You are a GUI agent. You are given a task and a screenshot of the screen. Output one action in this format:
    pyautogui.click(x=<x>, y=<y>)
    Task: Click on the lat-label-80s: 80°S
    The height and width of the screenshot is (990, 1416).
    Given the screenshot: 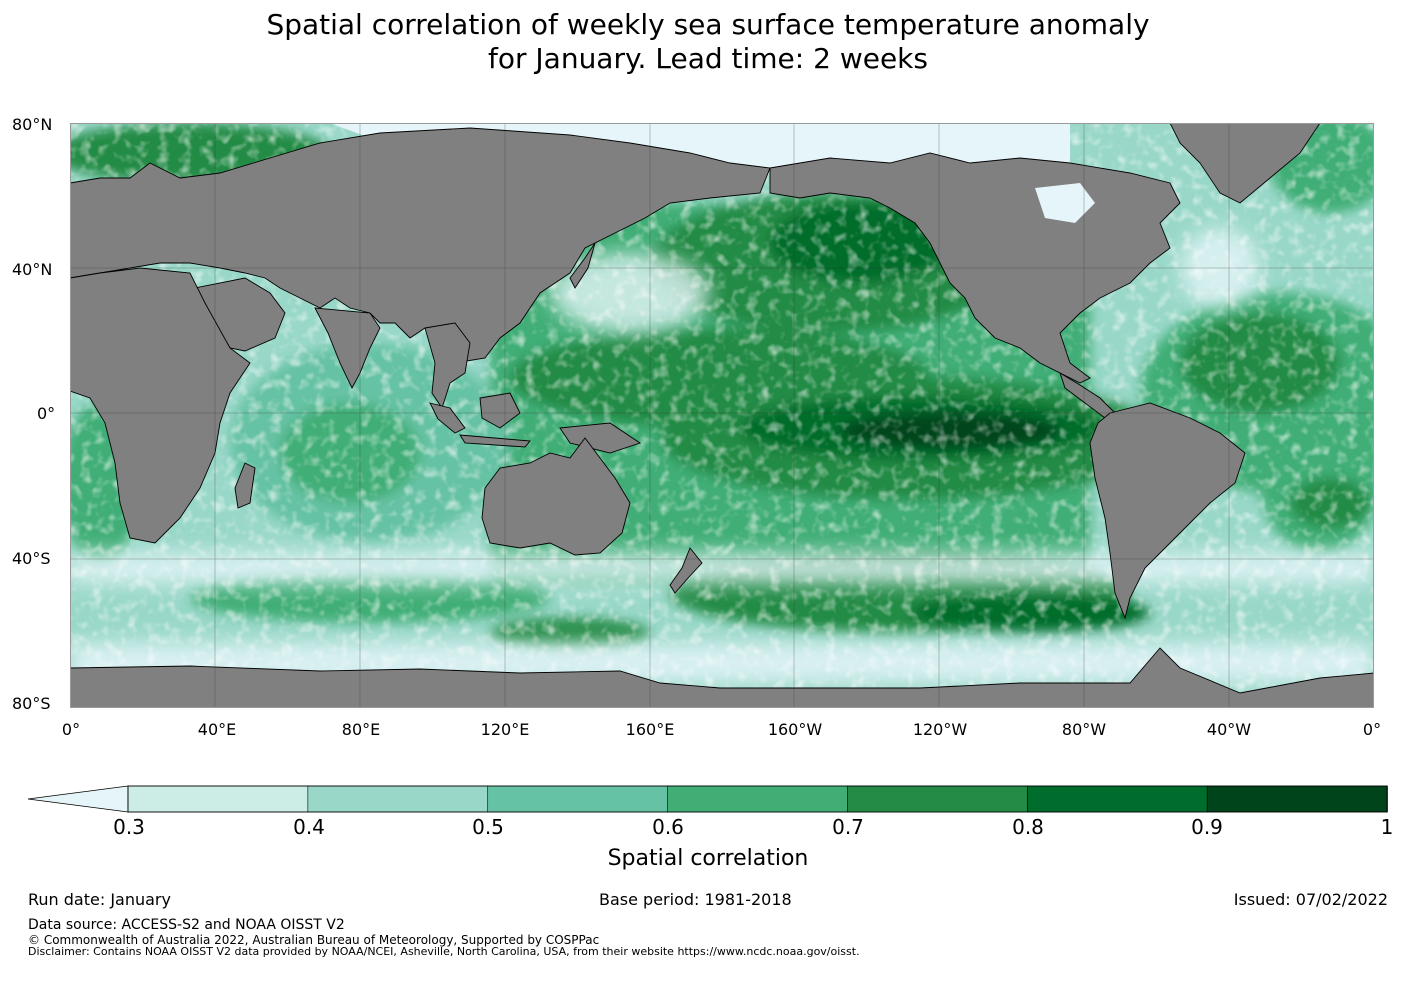 What is the action you would take?
    pyautogui.click(x=31, y=703)
    